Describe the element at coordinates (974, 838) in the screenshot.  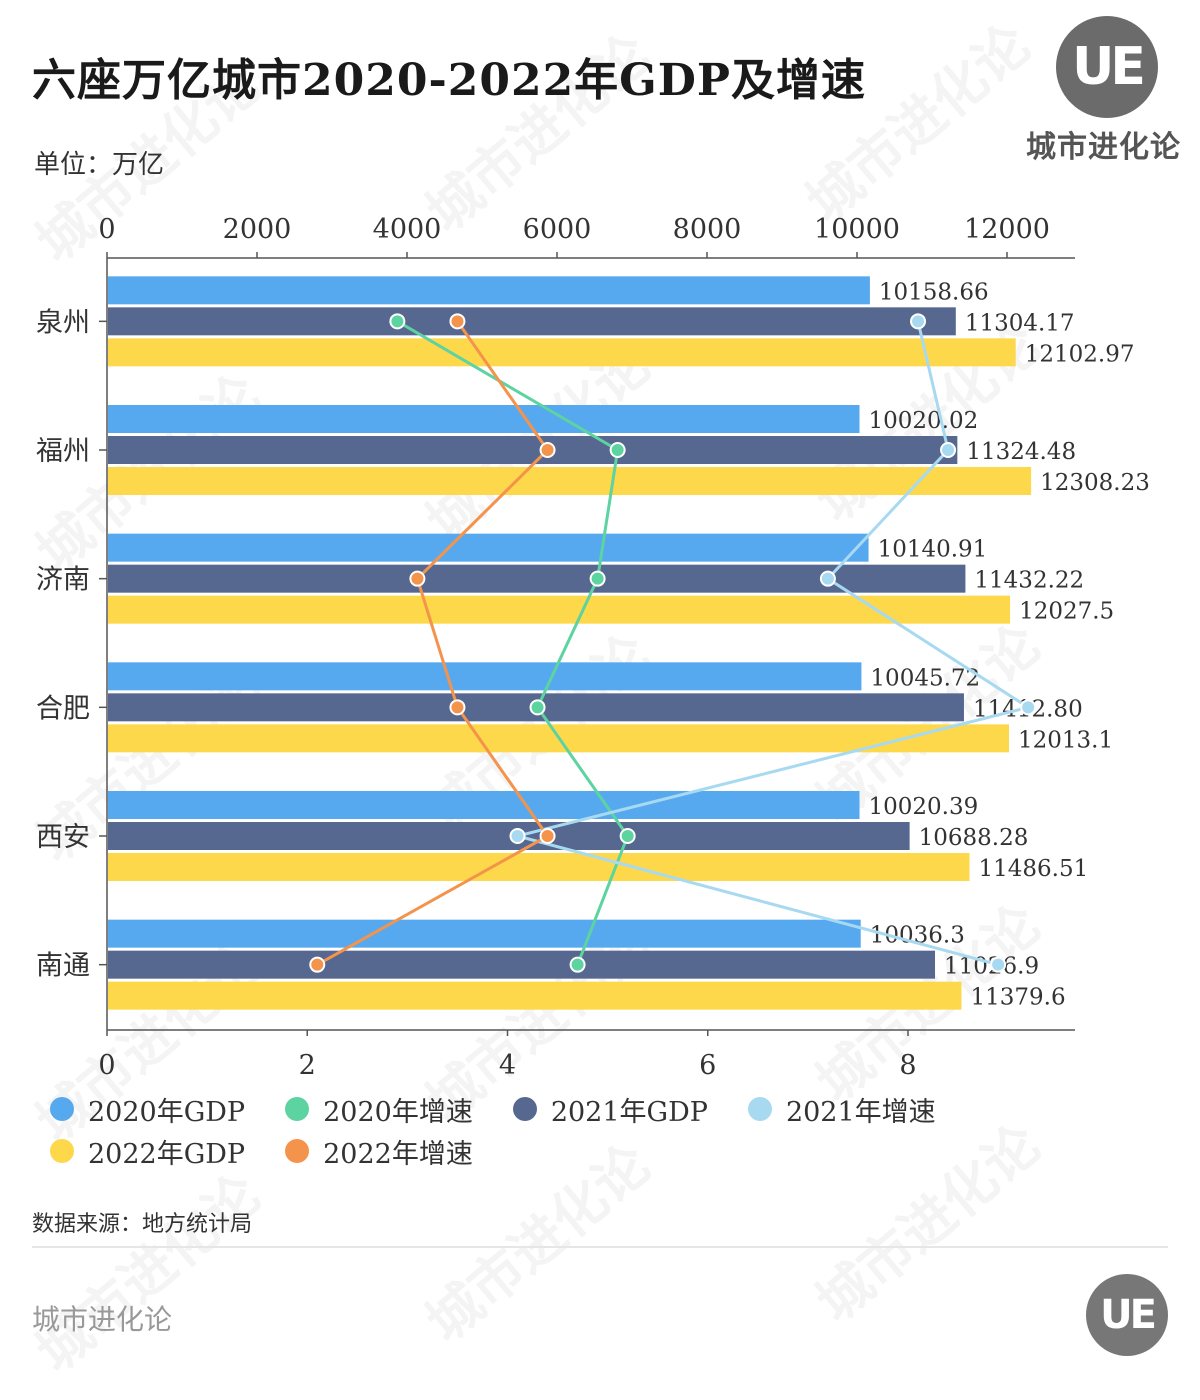
I see `gdp-bar-label: 10688.28` at that location.